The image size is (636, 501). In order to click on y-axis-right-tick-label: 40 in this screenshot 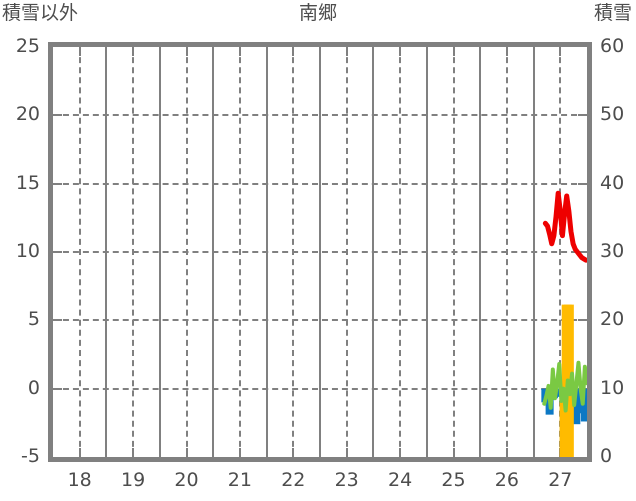, I will do `click(612, 182)`.